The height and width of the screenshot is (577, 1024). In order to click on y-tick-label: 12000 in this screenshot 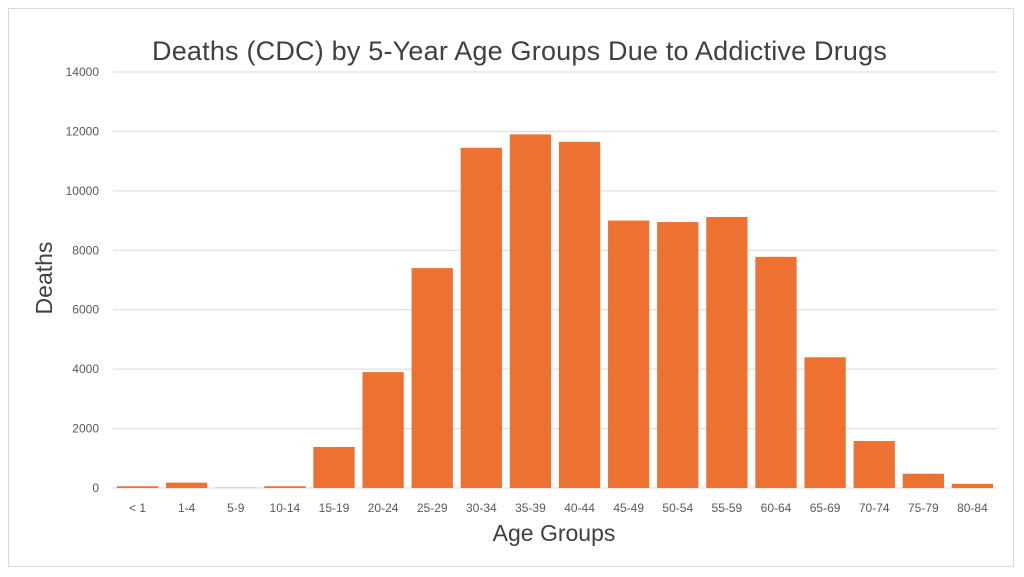, I will do `click(83, 131)`.